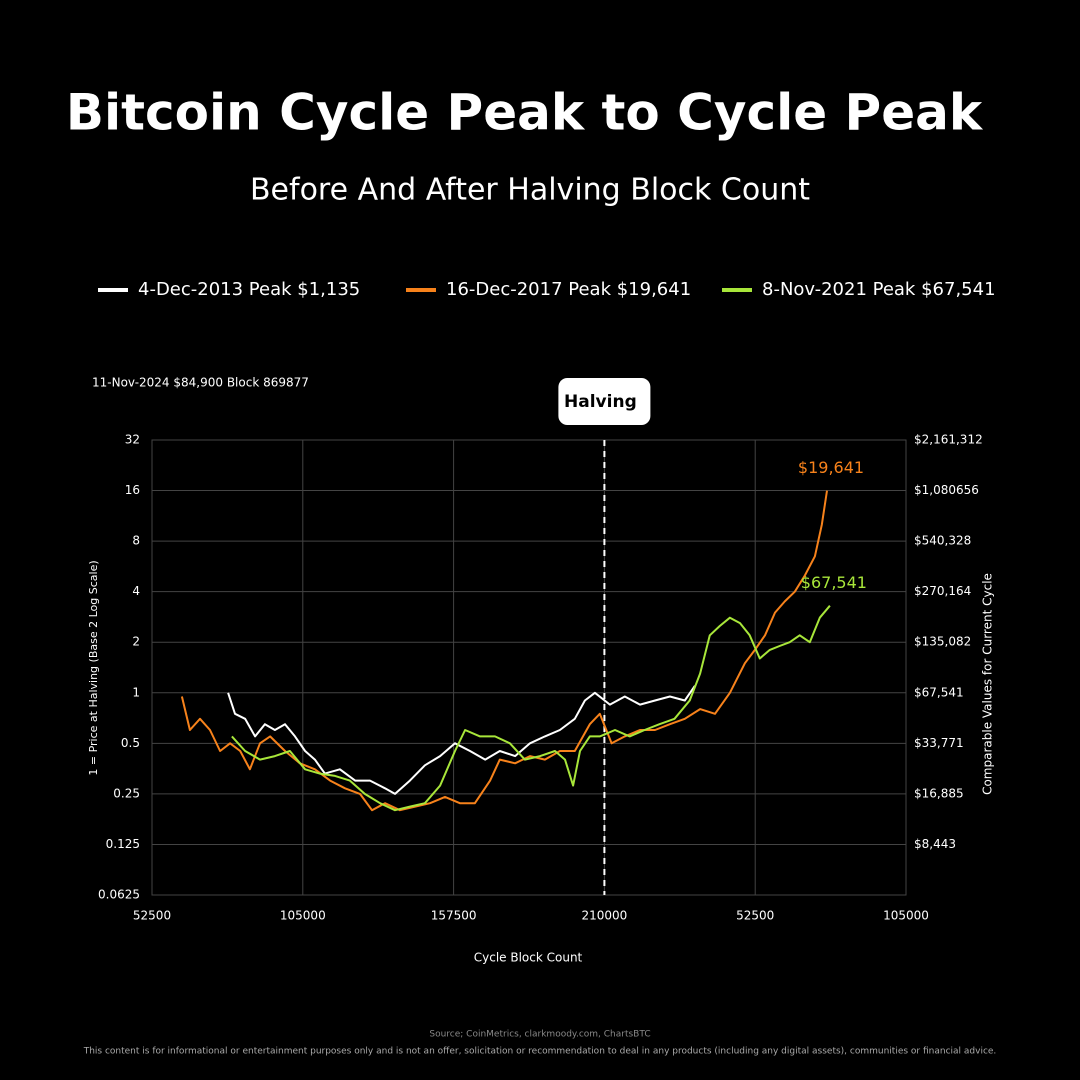 Image resolution: width=1080 pixels, height=1080 pixels. I want to click on chart-title: Bitcoin Cycle Peak to Cycle Peak, so click(525, 113).